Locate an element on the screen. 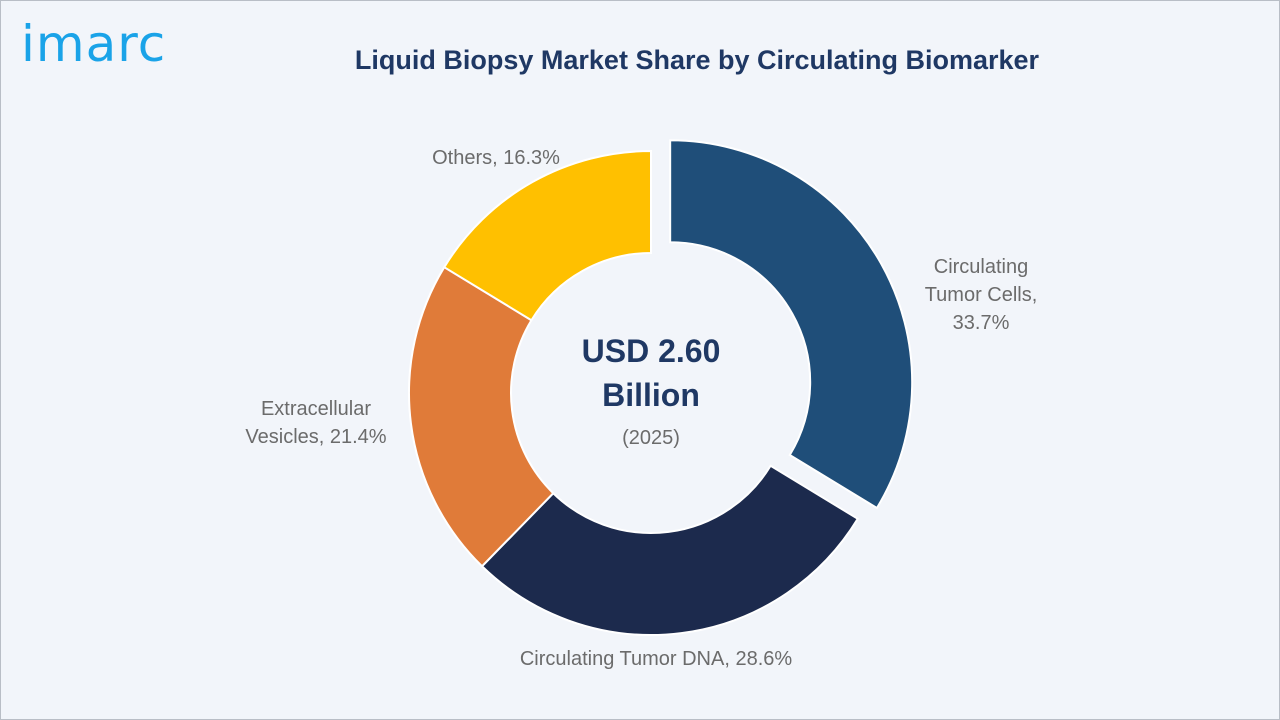  center-unit: Billion is located at coordinates (651, 395).